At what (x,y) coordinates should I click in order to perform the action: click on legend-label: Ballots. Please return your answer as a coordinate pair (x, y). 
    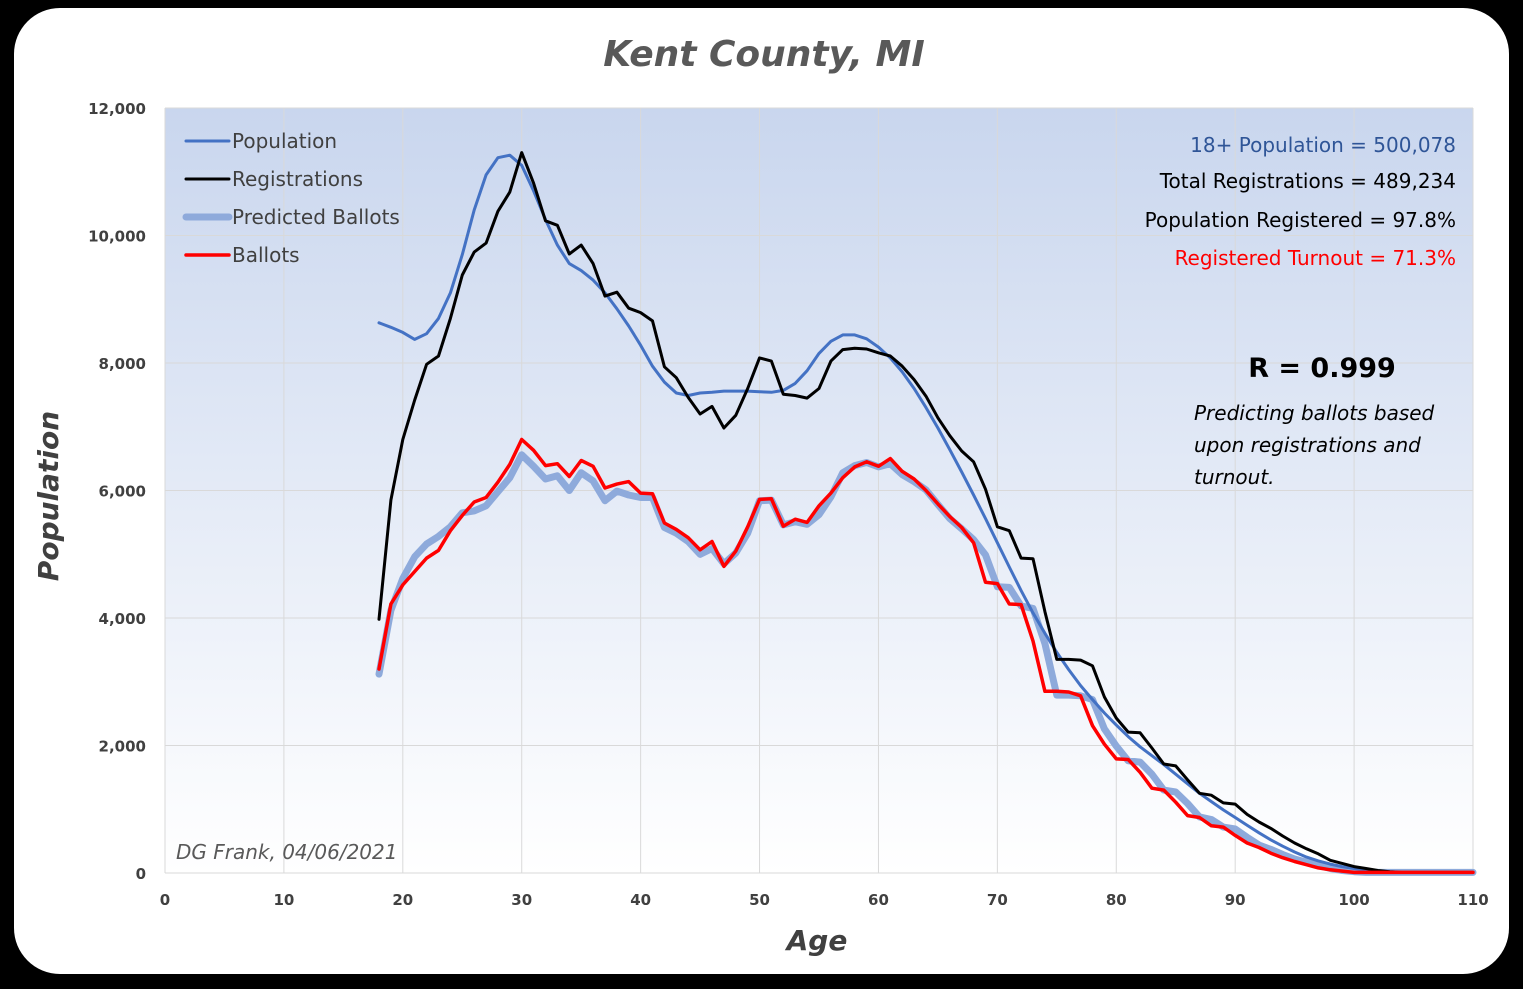
    Looking at the image, I should click on (266, 255).